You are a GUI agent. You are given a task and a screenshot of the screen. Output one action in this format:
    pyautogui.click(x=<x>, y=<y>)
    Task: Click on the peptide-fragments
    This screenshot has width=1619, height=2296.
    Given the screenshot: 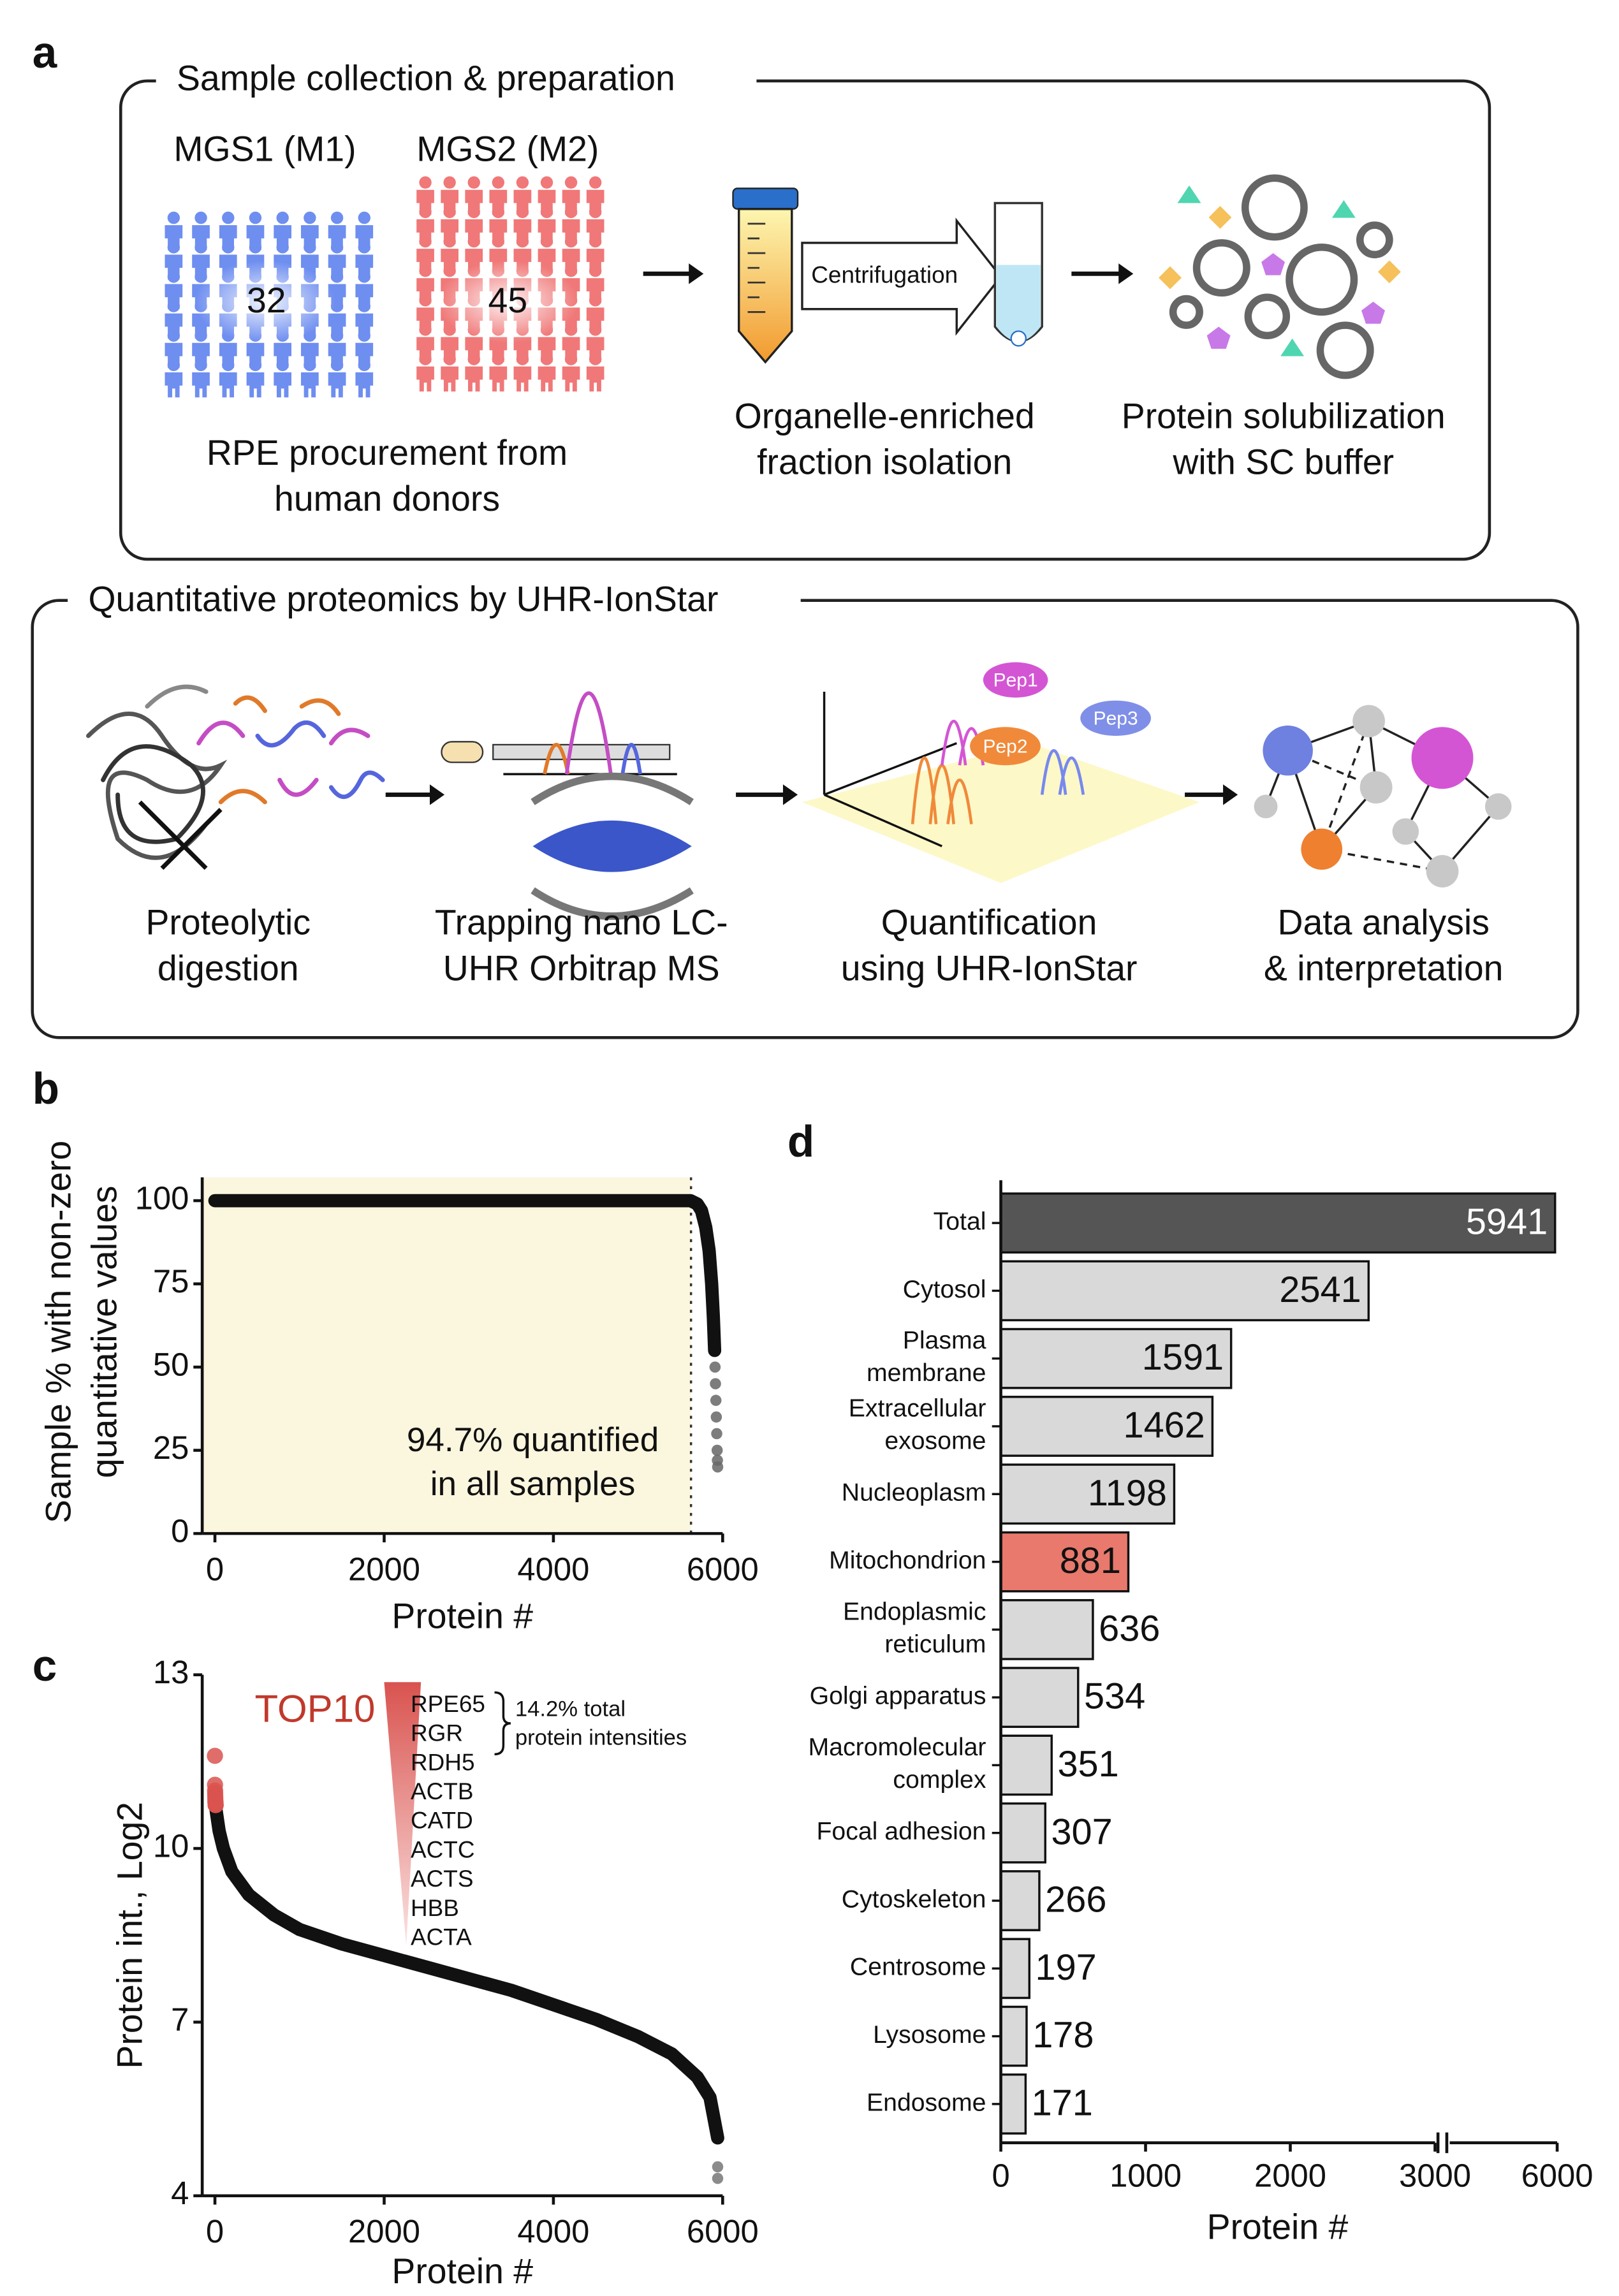 What is the action you would take?
    pyautogui.click(x=236, y=772)
    